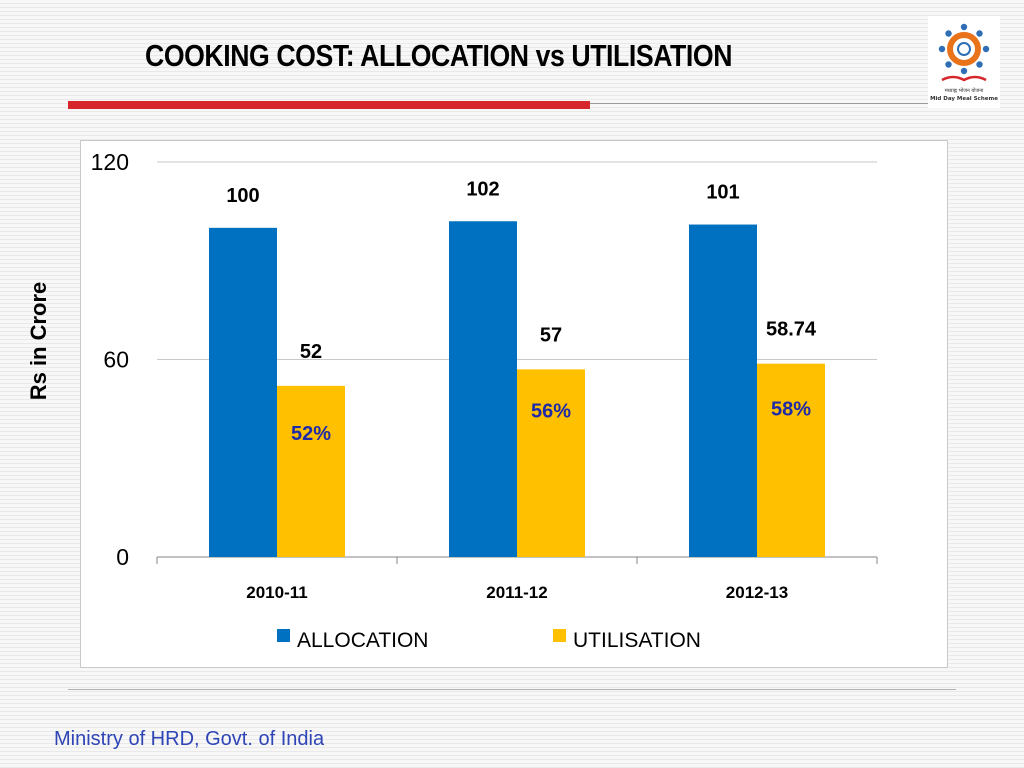 The width and height of the screenshot is (1024, 768). What do you see at coordinates (116, 360) in the screenshot?
I see `y-tick-label: 60` at bounding box center [116, 360].